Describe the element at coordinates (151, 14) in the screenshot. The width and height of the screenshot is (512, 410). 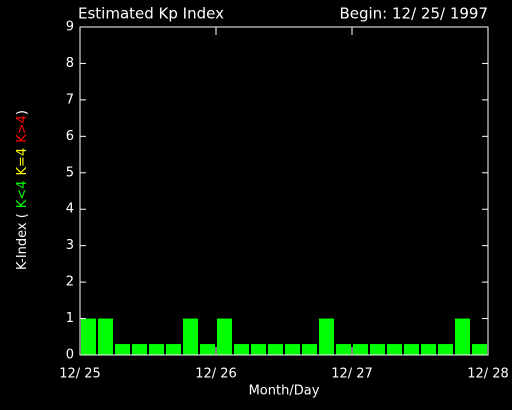
I see `chart-title: Estimated Kp Index` at that location.